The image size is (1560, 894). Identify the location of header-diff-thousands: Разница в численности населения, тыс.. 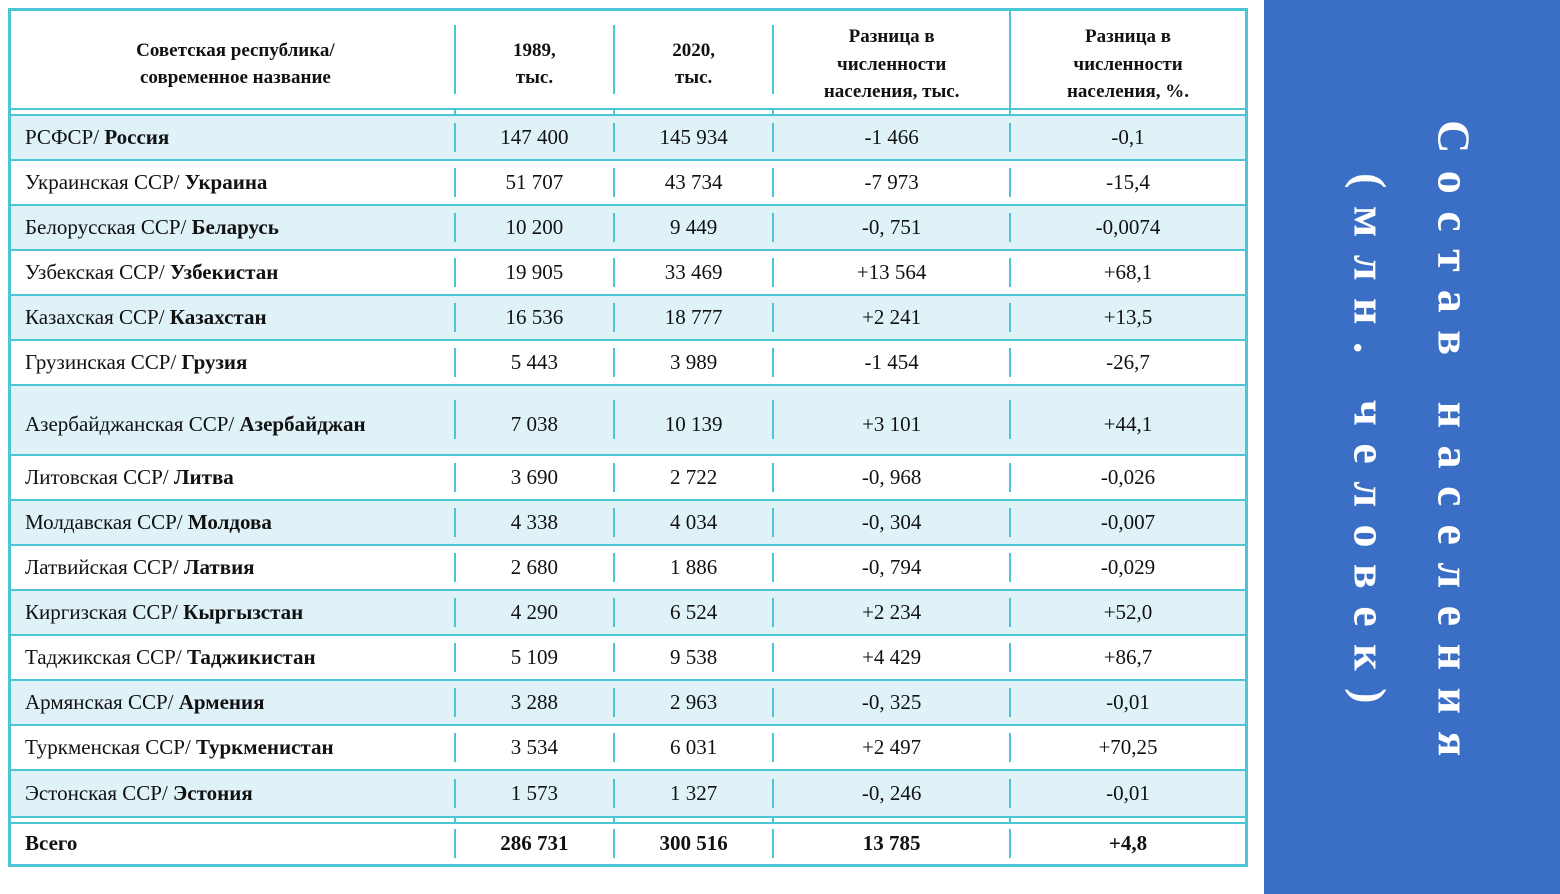
(893, 59).